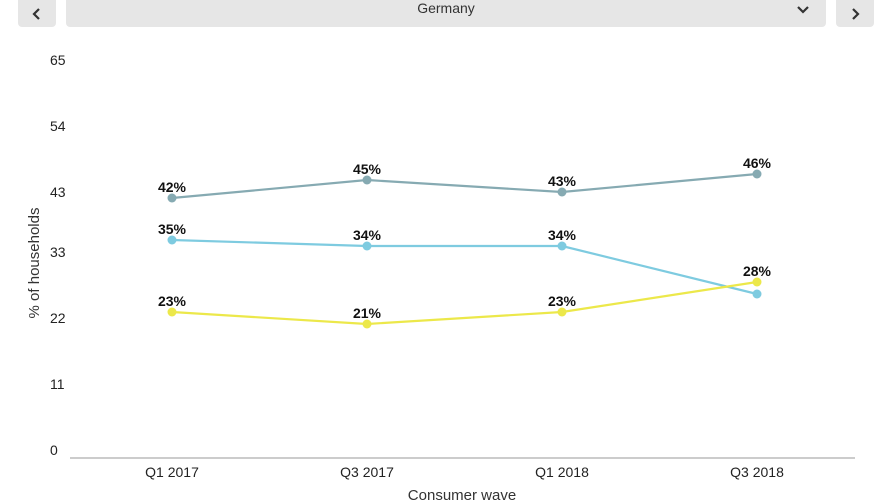 This screenshot has height=504, width=896. What do you see at coordinates (757, 472) in the screenshot?
I see `x-tick-label: Q3 2018` at bounding box center [757, 472].